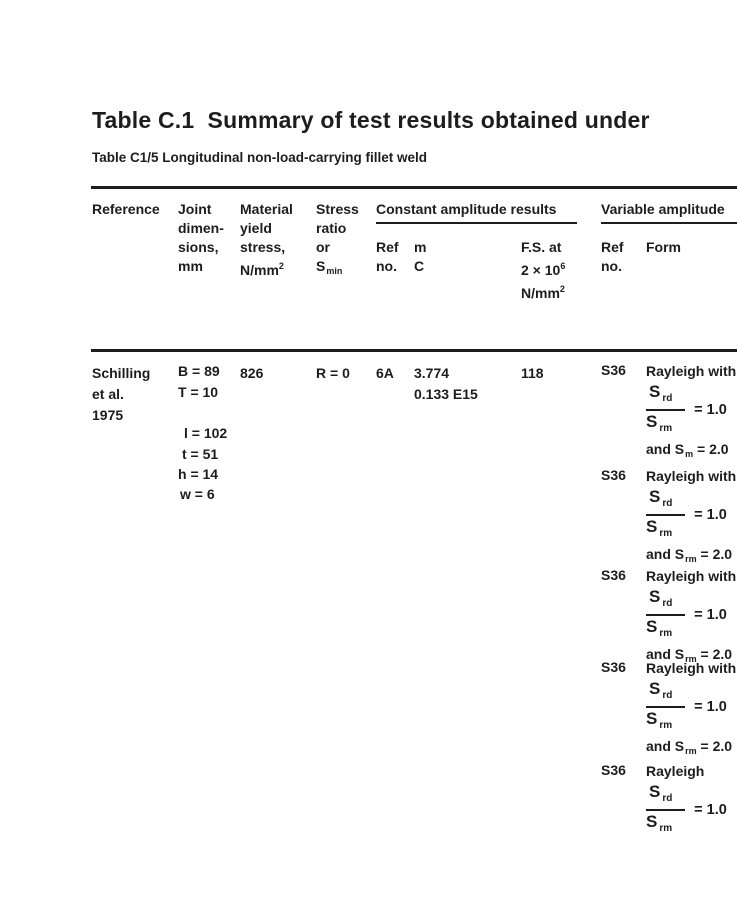 This screenshot has height=900, width=737. What do you see at coordinates (420, 257) in the screenshot?
I see `column-header-ca-m-c: m C` at bounding box center [420, 257].